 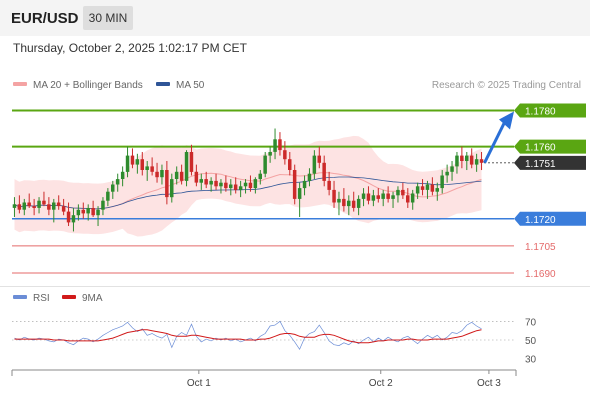 I want to click on datetime-label: Thursday, October 2, 2025 1:02:17 PM CET, so click(x=130, y=48).